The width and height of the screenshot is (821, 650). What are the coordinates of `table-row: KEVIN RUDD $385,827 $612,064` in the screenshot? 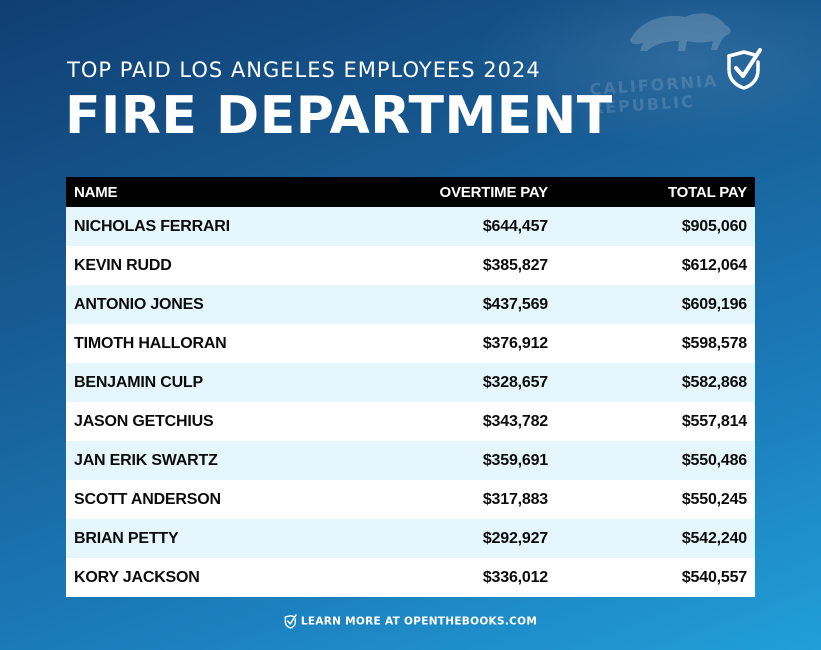 It's located at (410, 265).